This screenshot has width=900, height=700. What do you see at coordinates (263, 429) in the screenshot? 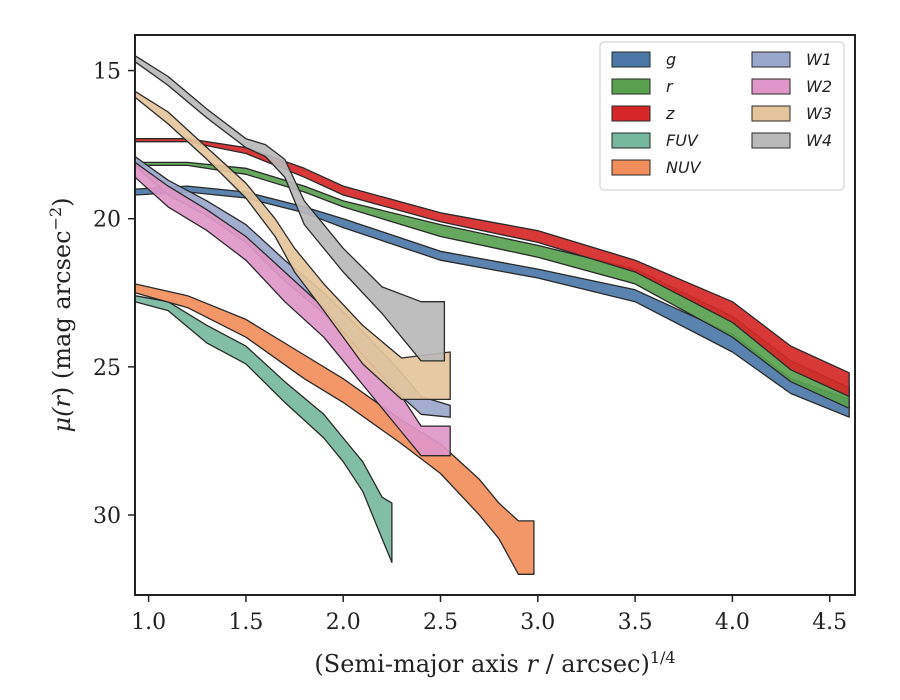
I see `band-fuv` at bounding box center [263, 429].